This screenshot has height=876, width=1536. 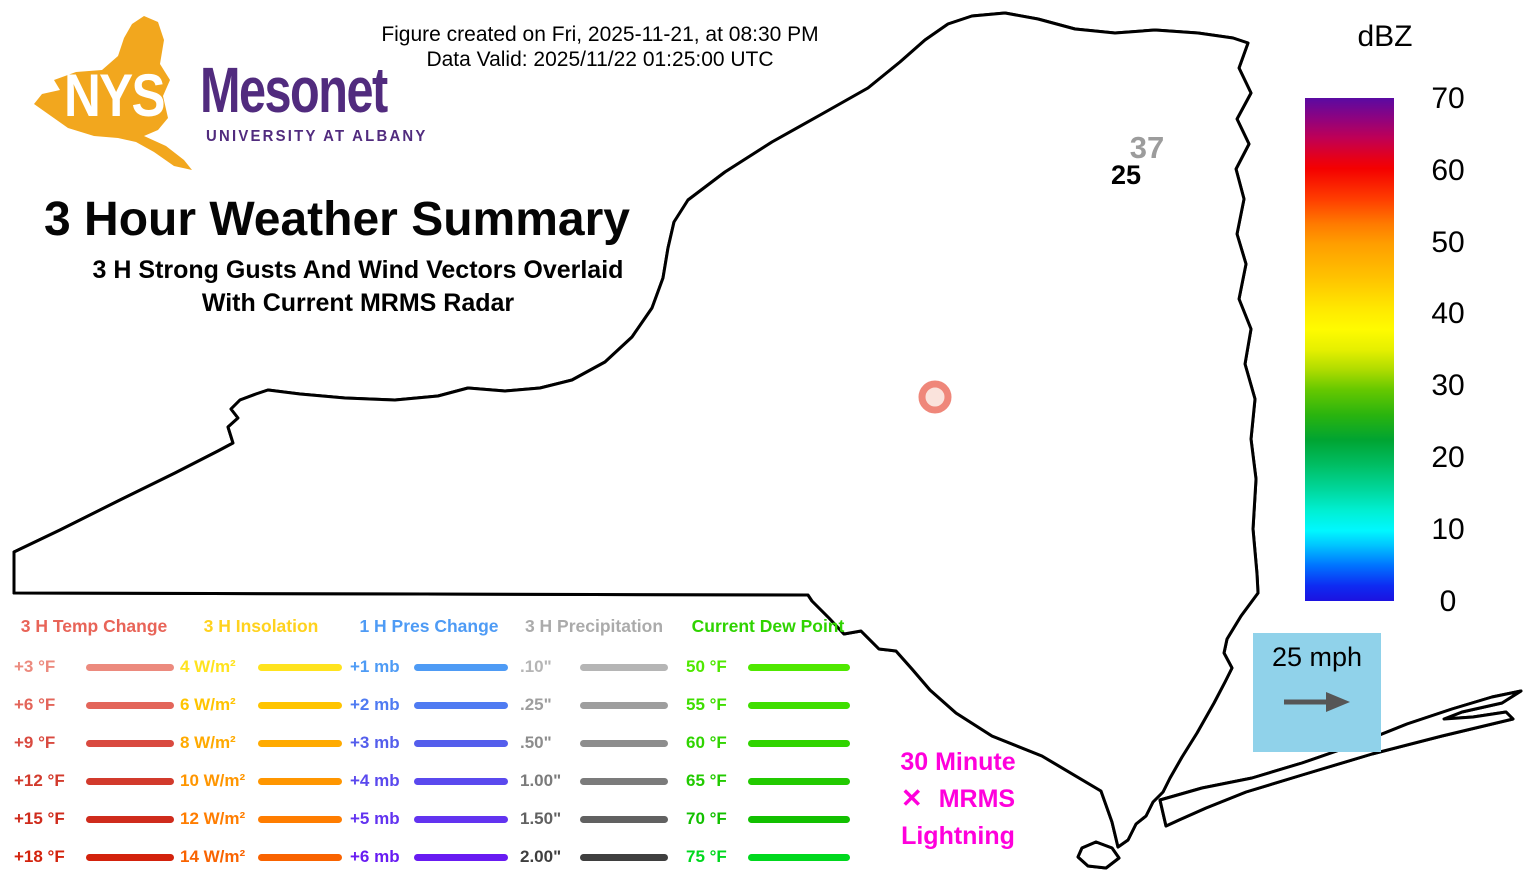 What do you see at coordinates (1448, 529) in the screenshot?
I see `dbz-tick: 10` at bounding box center [1448, 529].